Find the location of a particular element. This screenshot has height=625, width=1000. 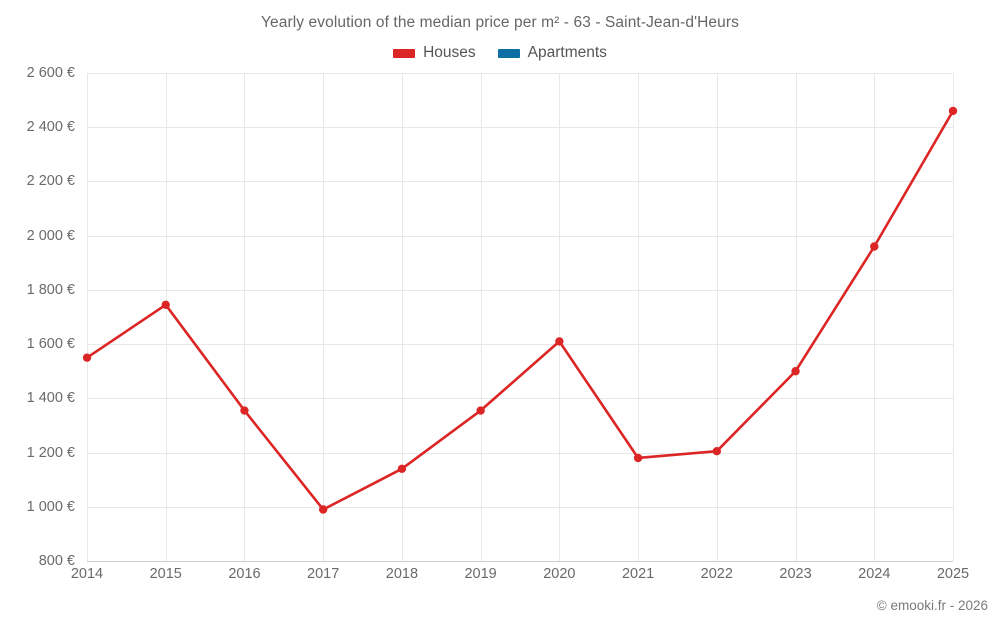

chart-legend: Houses Apartments is located at coordinates (500, 53).